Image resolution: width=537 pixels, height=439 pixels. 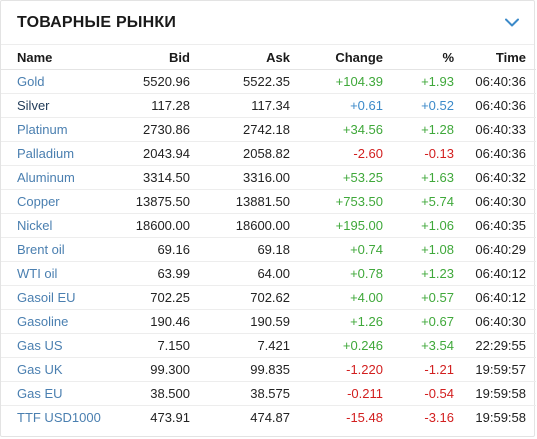 I want to click on update-time: 19:59:57, so click(x=499, y=369).